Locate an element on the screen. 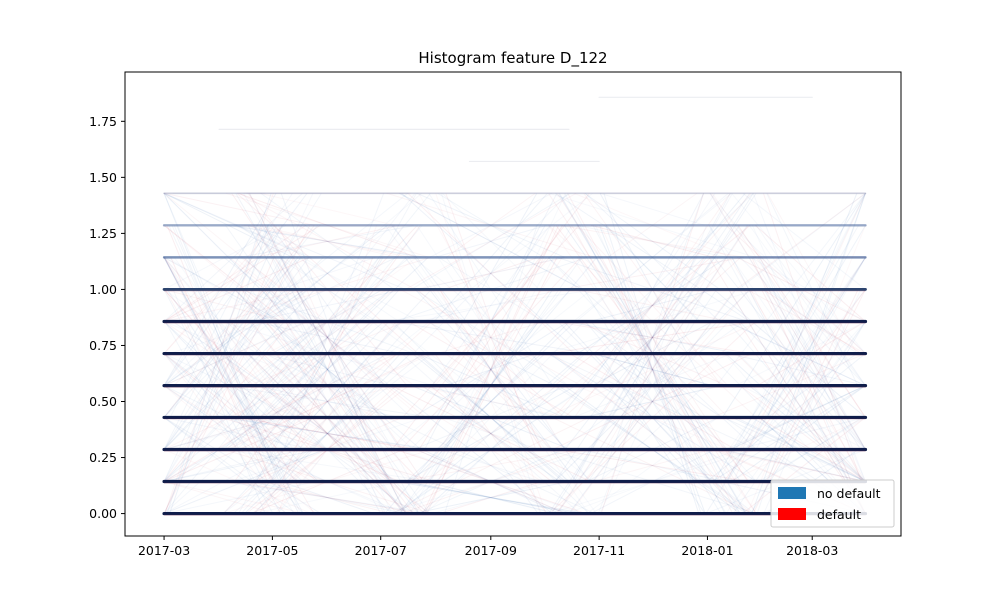  y-tick-label: 1.50 is located at coordinates (103, 177).